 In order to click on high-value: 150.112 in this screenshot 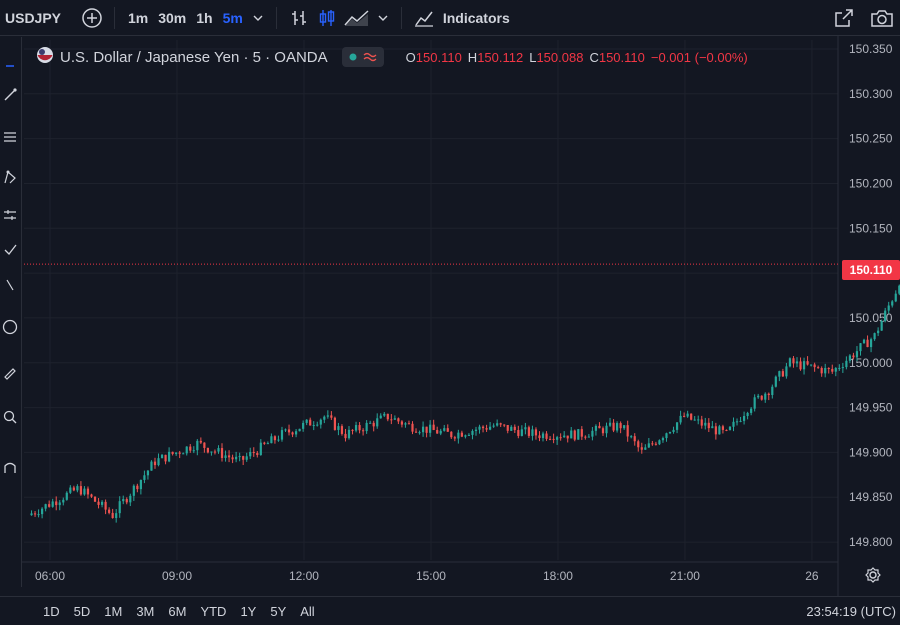, I will do `click(500, 57)`.